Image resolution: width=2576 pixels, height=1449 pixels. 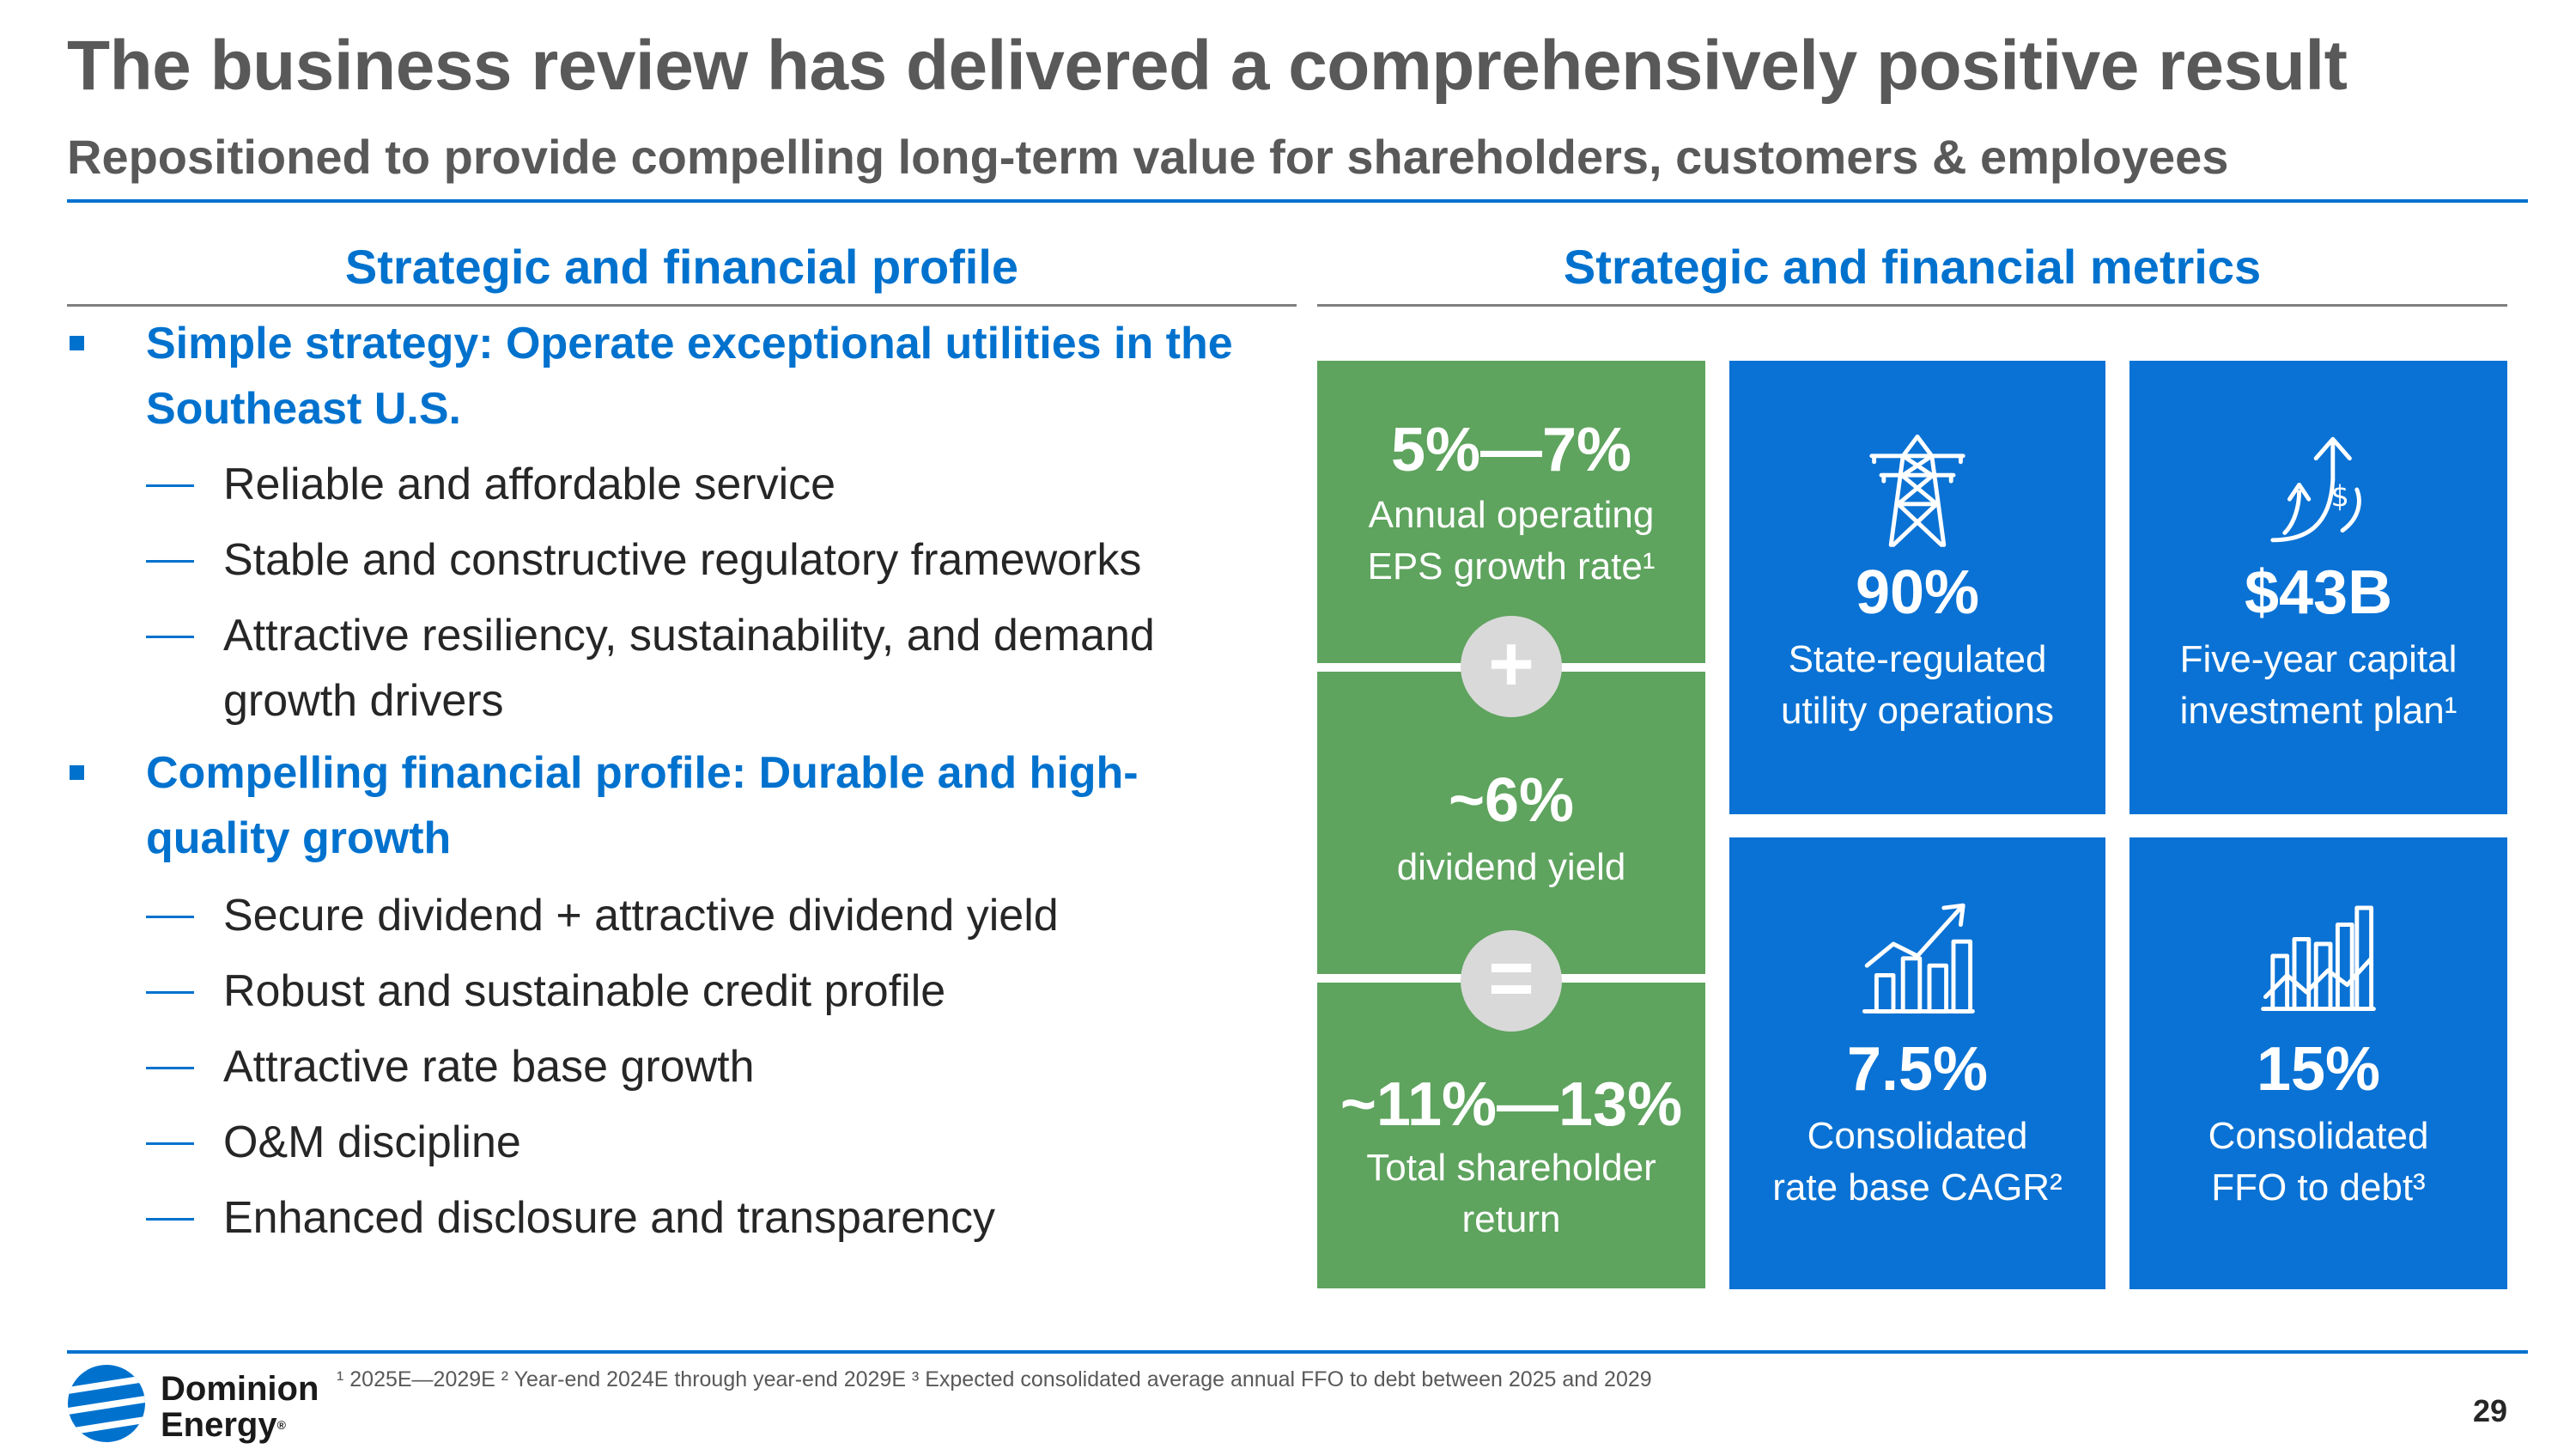 What do you see at coordinates (2489, 1410) in the screenshot?
I see `page-number: 29` at bounding box center [2489, 1410].